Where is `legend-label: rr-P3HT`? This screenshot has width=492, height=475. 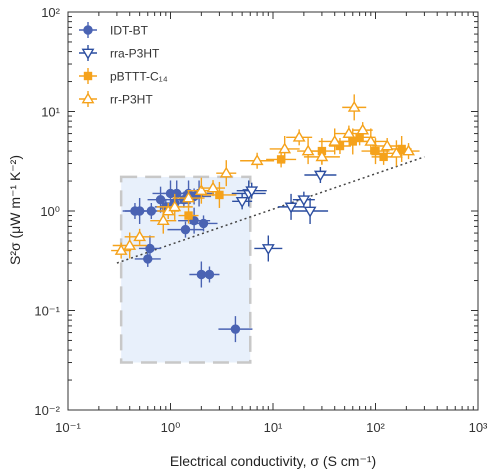
legend-label: rr-P3HT is located at coordinates (131, 100).